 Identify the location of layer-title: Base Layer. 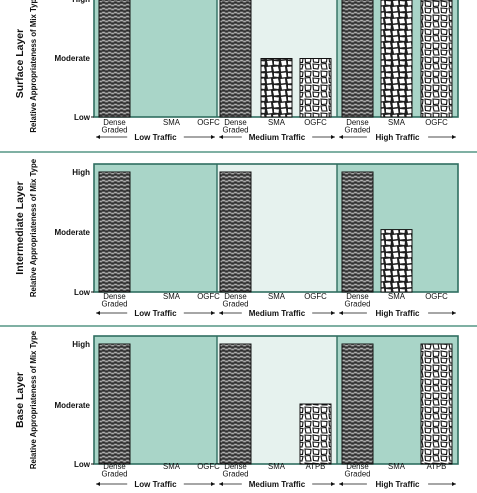
(20, 400).